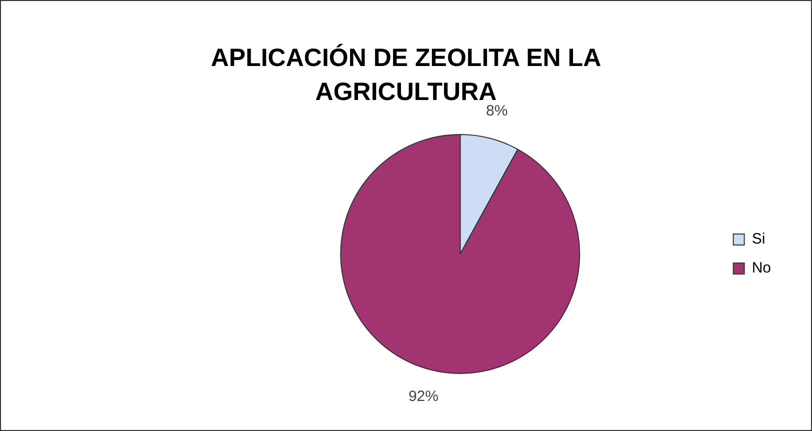 The width and height of the screenshot is (812, 431). What do you see at coordinates (762, 268) in the screenshot?
I see `legend-label: No` at bounding box center [762, 268].